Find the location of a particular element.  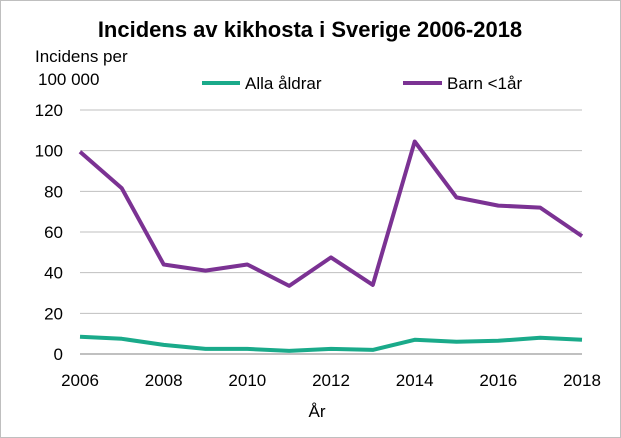

legend: Alla åldrar Barn <1år is located at coordinates (362, 83).